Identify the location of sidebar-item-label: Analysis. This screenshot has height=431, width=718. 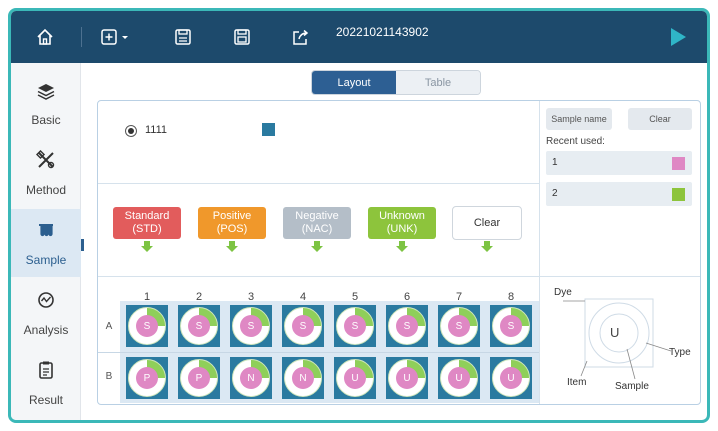
(46, 330).